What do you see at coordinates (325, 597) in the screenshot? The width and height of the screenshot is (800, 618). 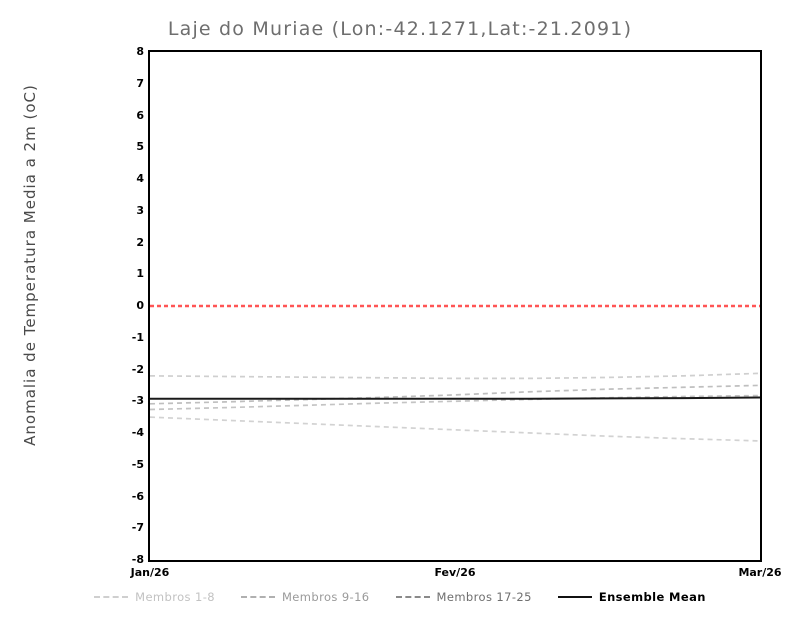 I see `legend-label: Membros 9-16` at bounding box center [325, 597].